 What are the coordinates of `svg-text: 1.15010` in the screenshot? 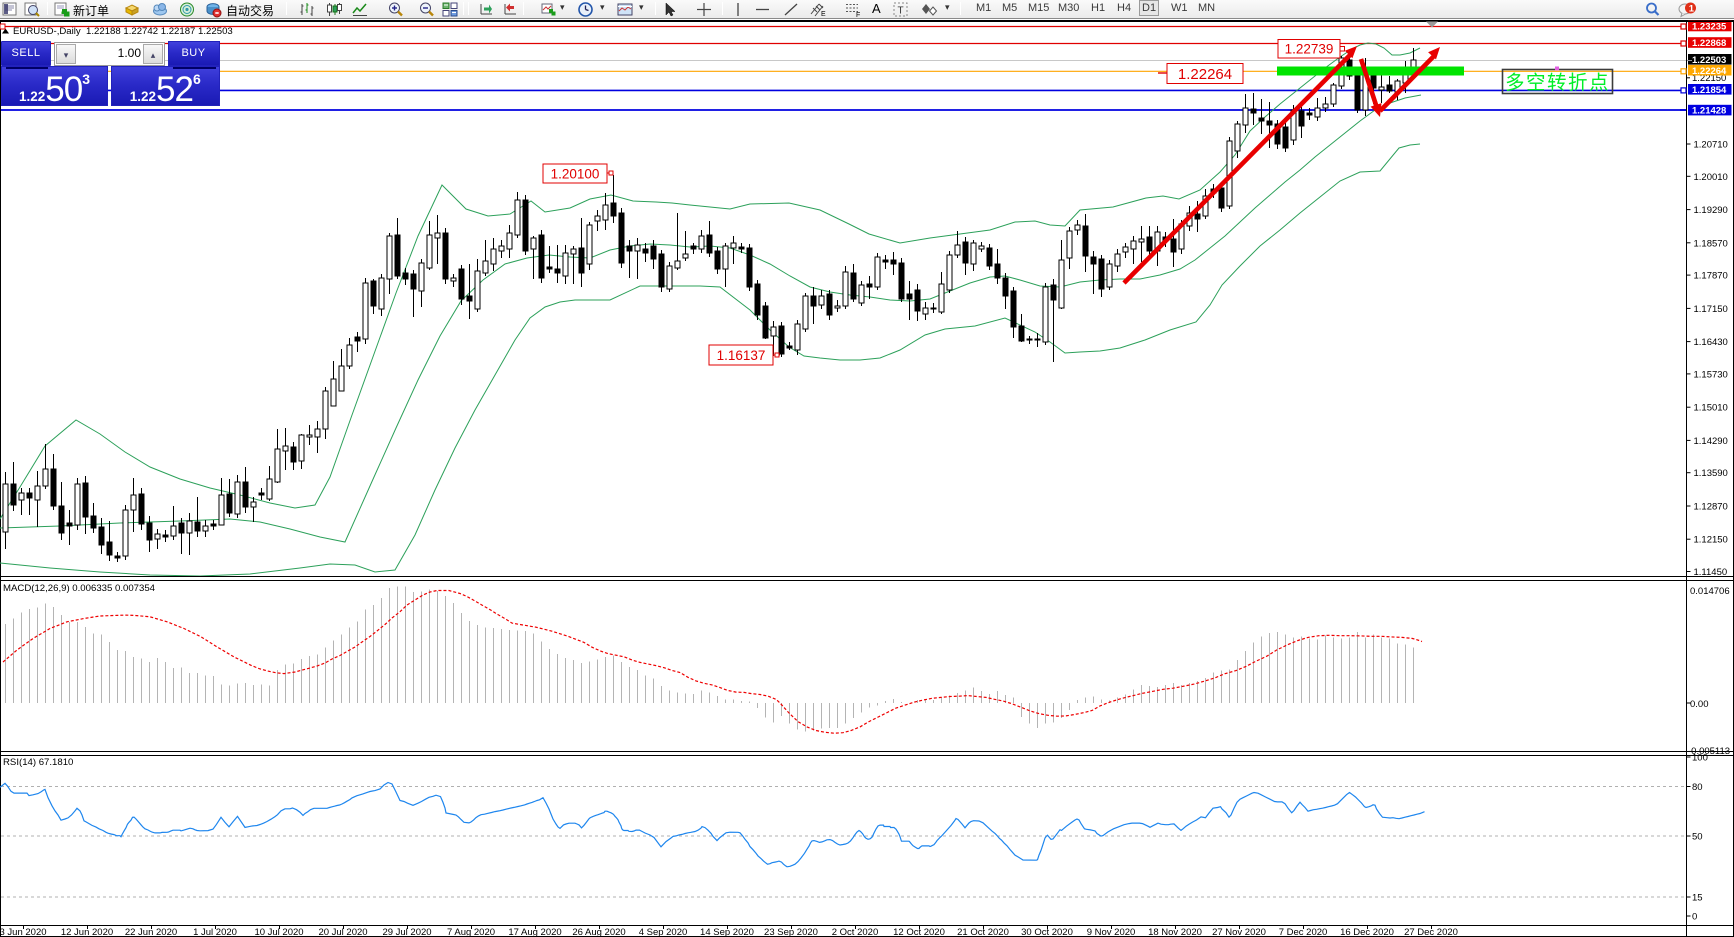 It's located at (1711, 408).